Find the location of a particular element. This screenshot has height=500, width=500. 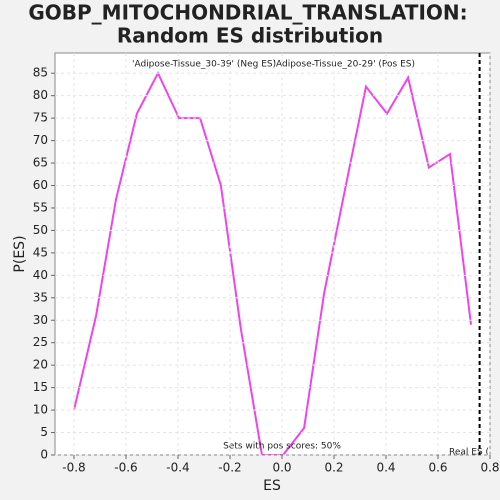

y-tick-label: 60 is located at coordinates (40, 185).